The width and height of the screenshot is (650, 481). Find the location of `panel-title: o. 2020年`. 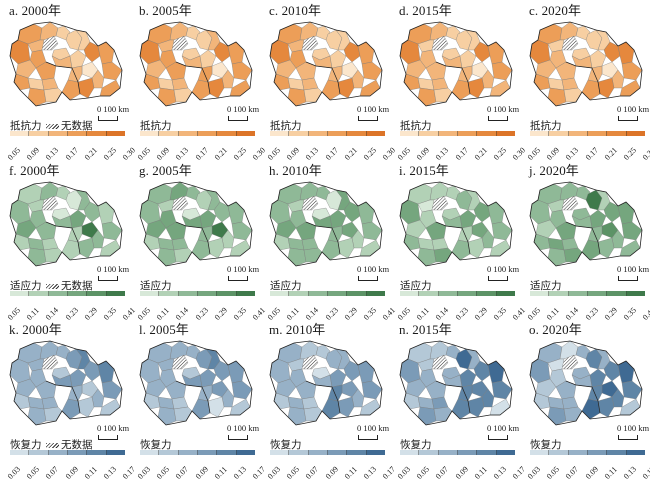

panel-title: o. 2020年 is located at coordinates (555, 329).